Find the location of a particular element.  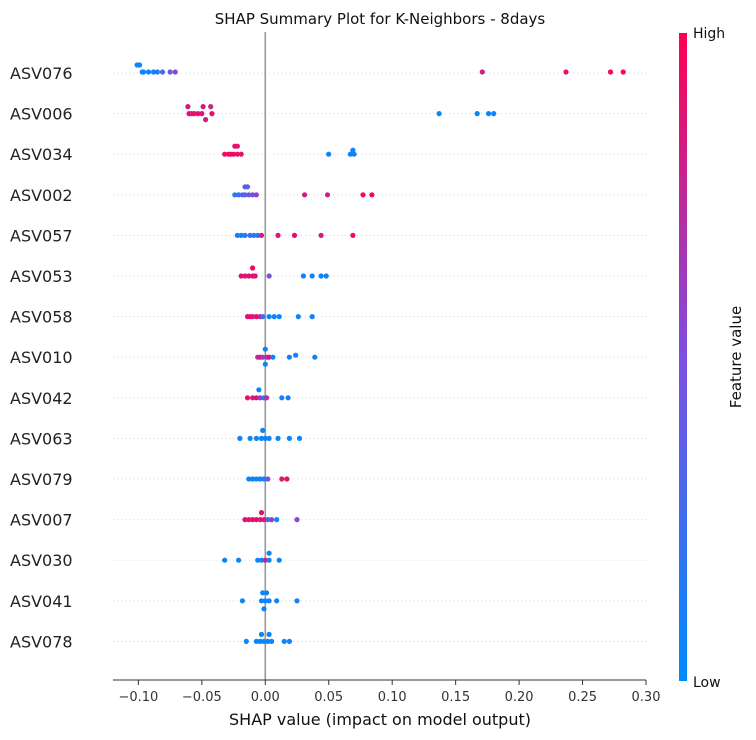

feature-label: ASV063 is located at coordinates (41, 438).